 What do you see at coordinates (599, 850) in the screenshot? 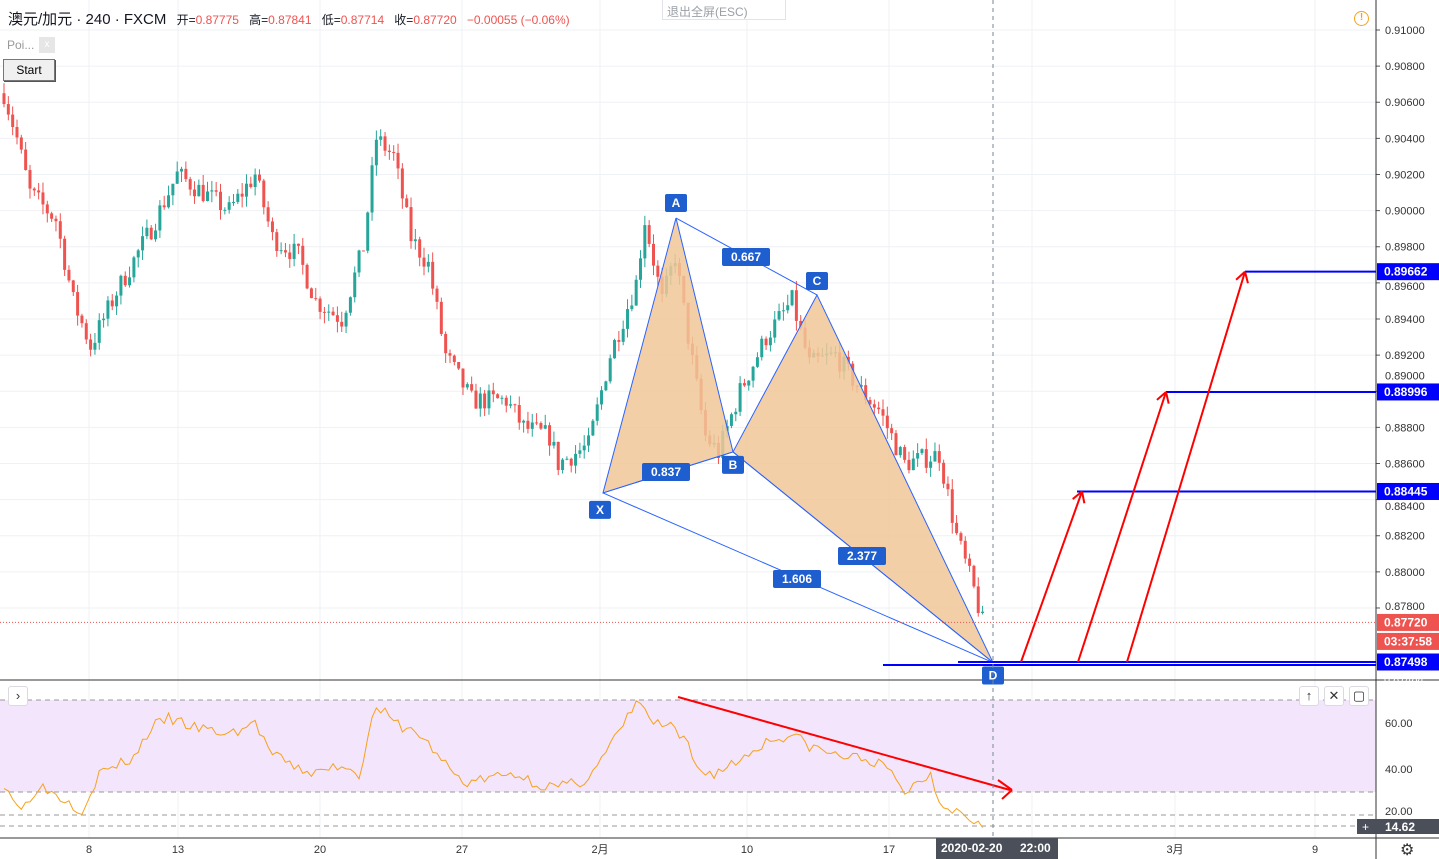
I see `time-tick: 2月` at bounding box center [599, 850].